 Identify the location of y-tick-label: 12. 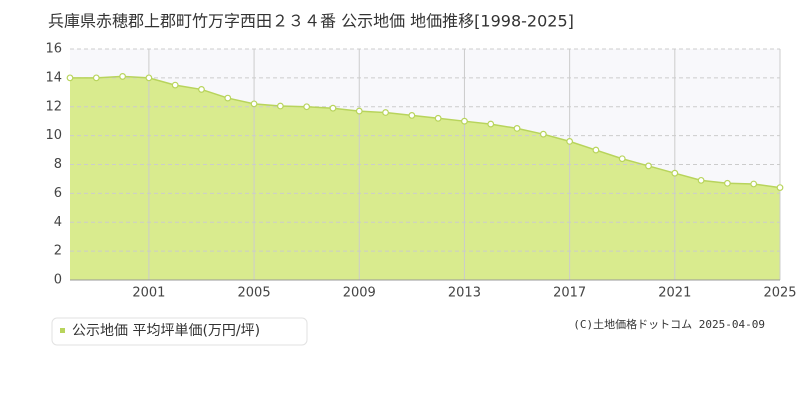
(53, 106).